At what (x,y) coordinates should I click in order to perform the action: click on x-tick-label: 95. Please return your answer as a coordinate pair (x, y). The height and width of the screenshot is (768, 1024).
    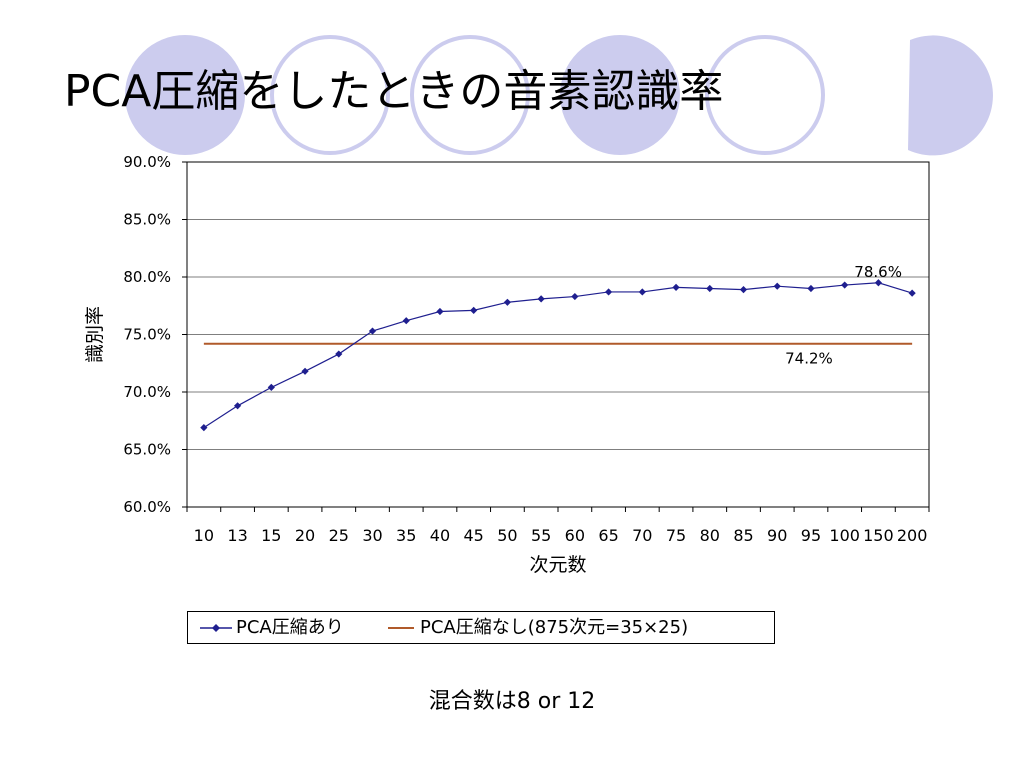
    Looking at the image, I should click on (811, 535).